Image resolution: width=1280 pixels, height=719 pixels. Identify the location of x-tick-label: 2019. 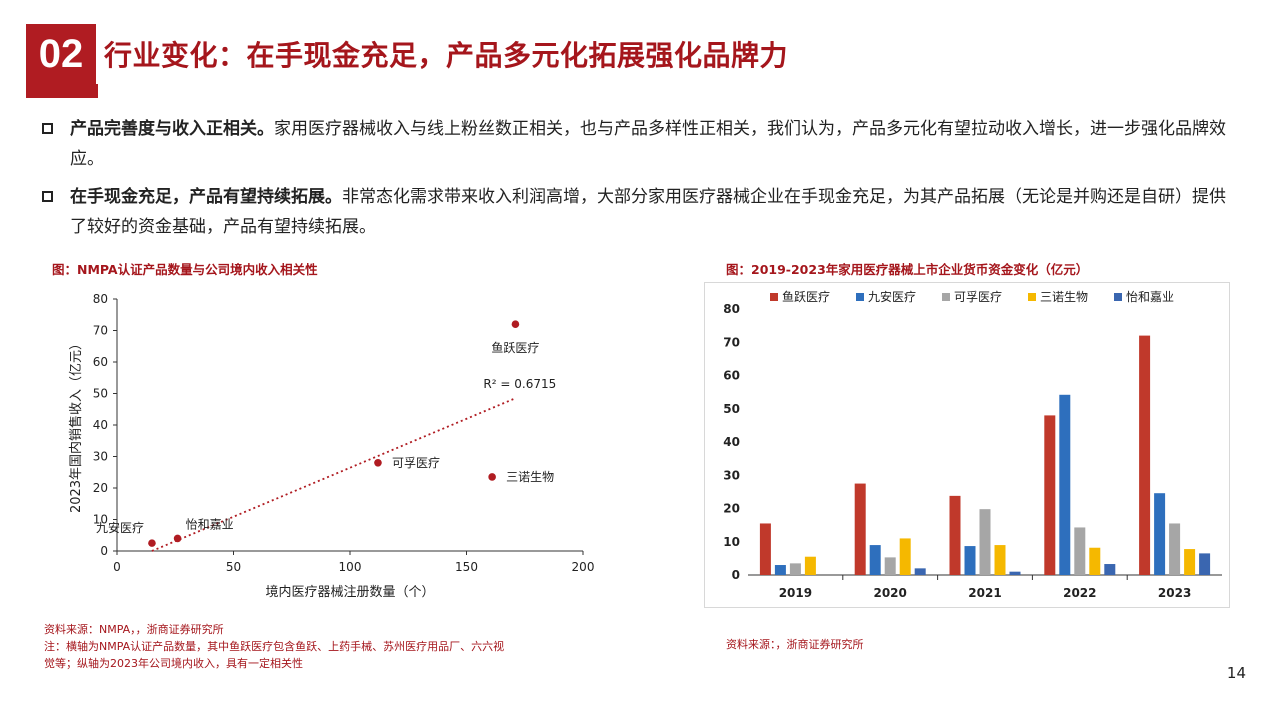
(795, 593).